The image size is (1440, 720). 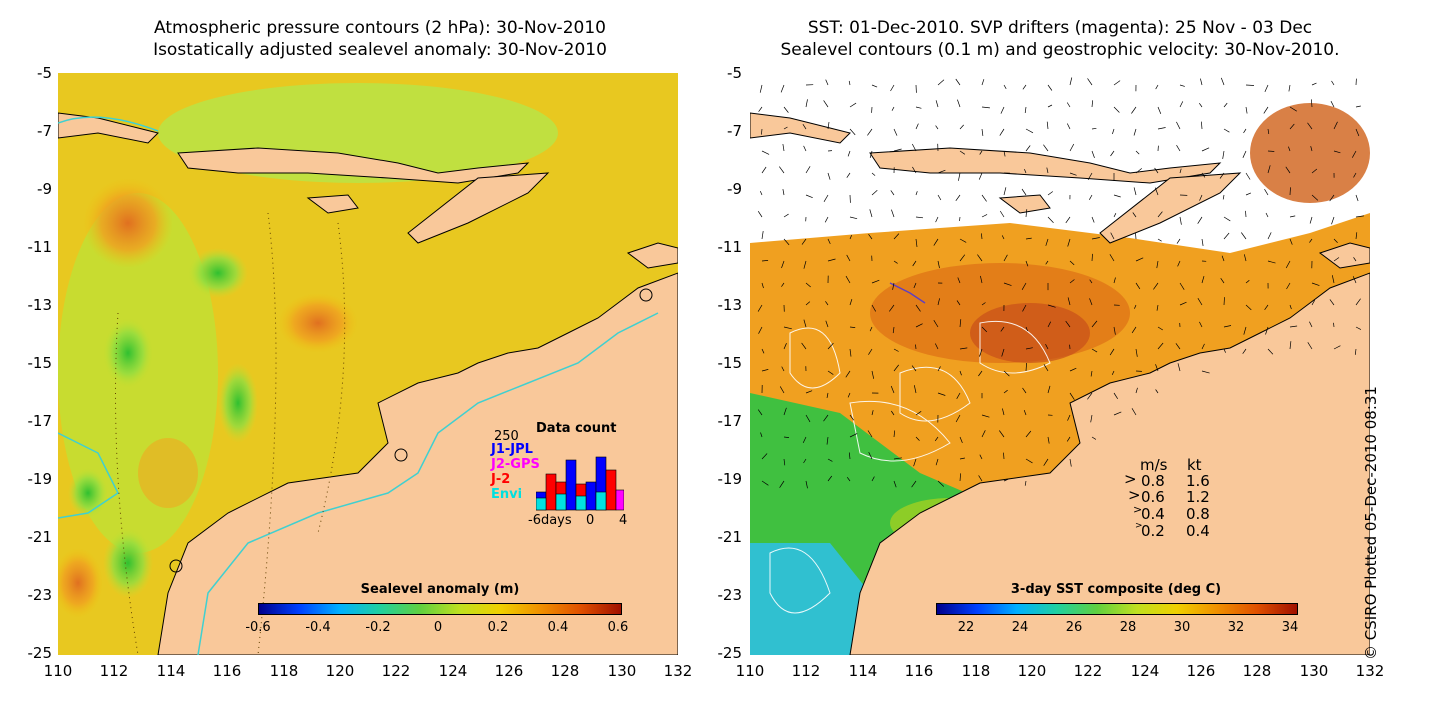 What do you see at coordinates (580, 483) in the screenshot?
I see `data-count-histogram` at bounding box center [580, 483].